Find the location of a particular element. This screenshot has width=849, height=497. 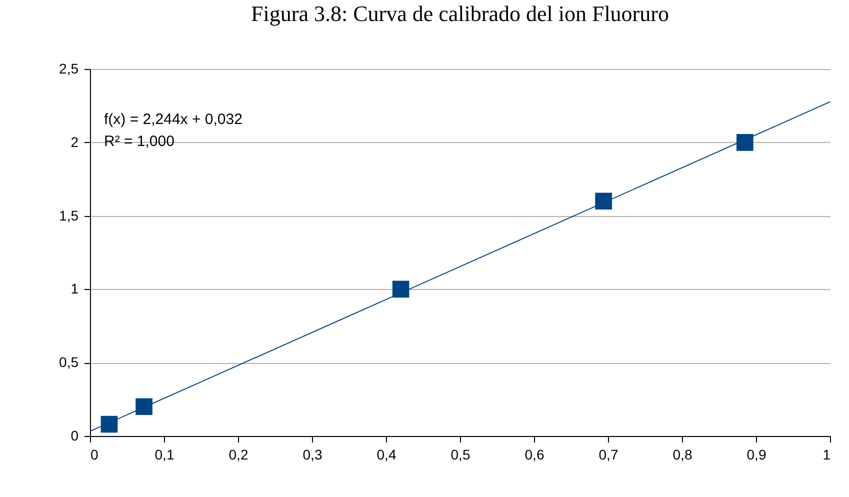

y-tick-label: 1,5 is located at coordinates (69, 215).